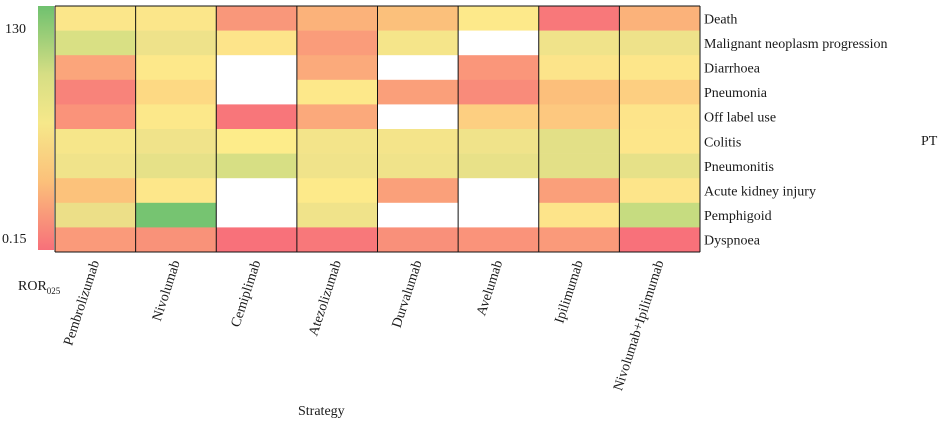 The height and width of the screenshot is (424, 941). Describe the element at coordinates (722, 142) in the screenshot. I see `row-label: Colitis` at that location.